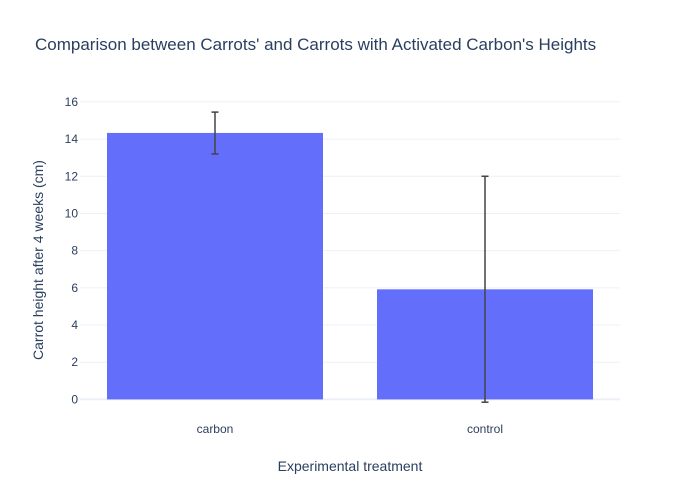  What do you see at coordinates (485, 429) in the screenshot?
I see `x-tick-label: control` at bounding box center [485, 429].